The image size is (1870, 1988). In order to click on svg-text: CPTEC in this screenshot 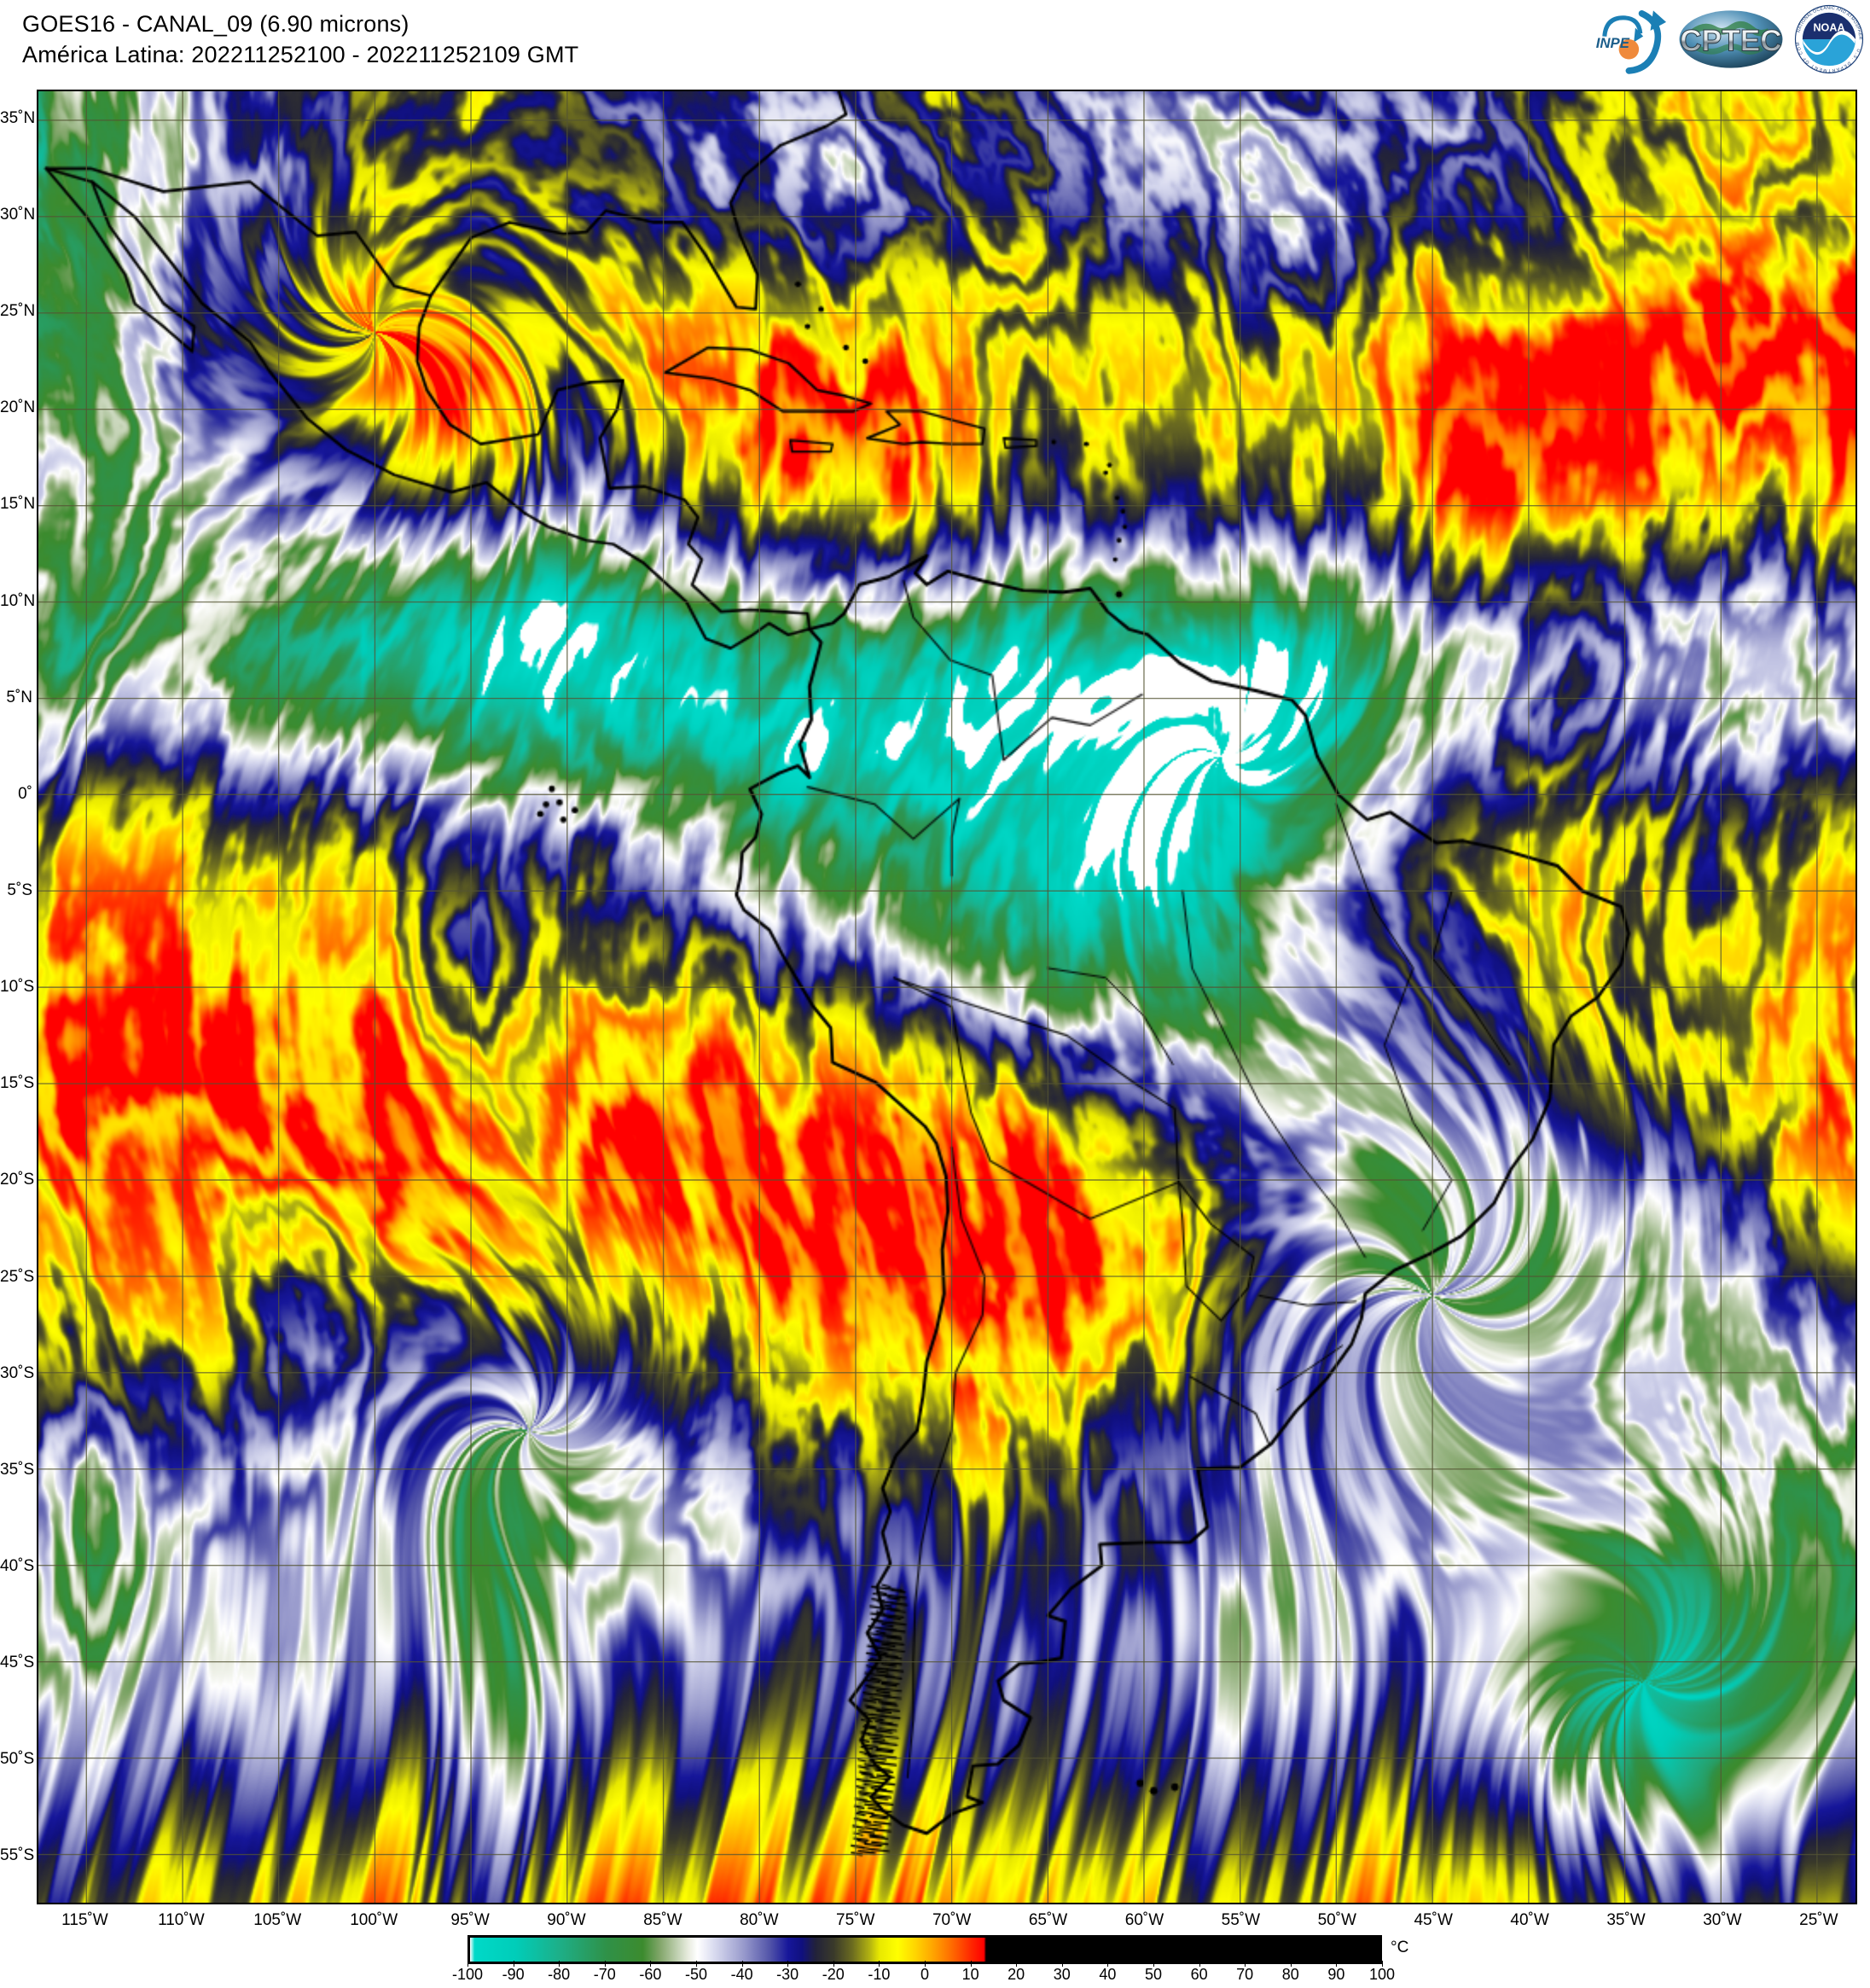, I will do `click(1731, 40)`.